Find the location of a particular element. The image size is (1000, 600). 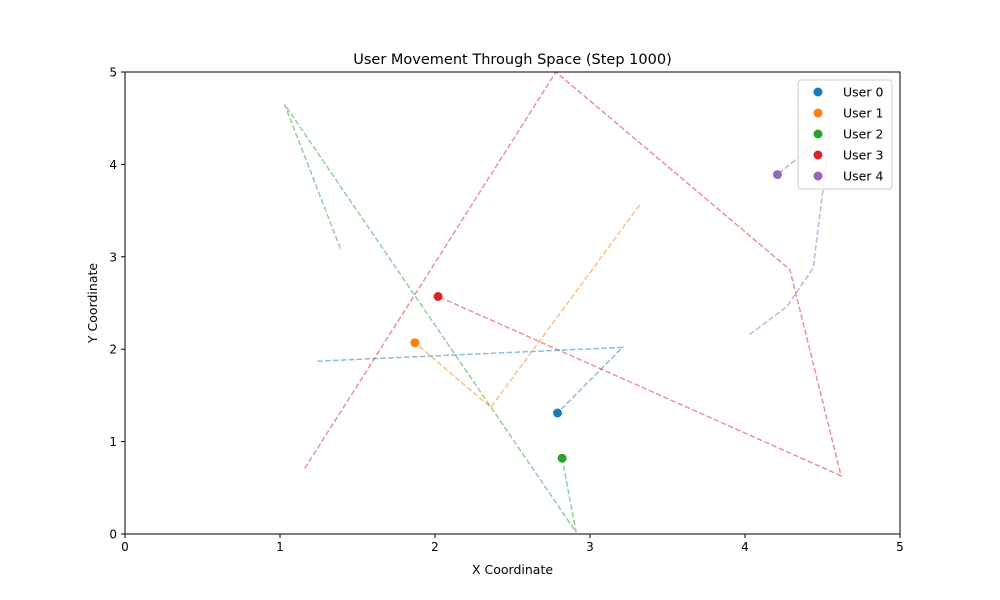

y-tick-label: 2 is located at coordinates (113, 350).